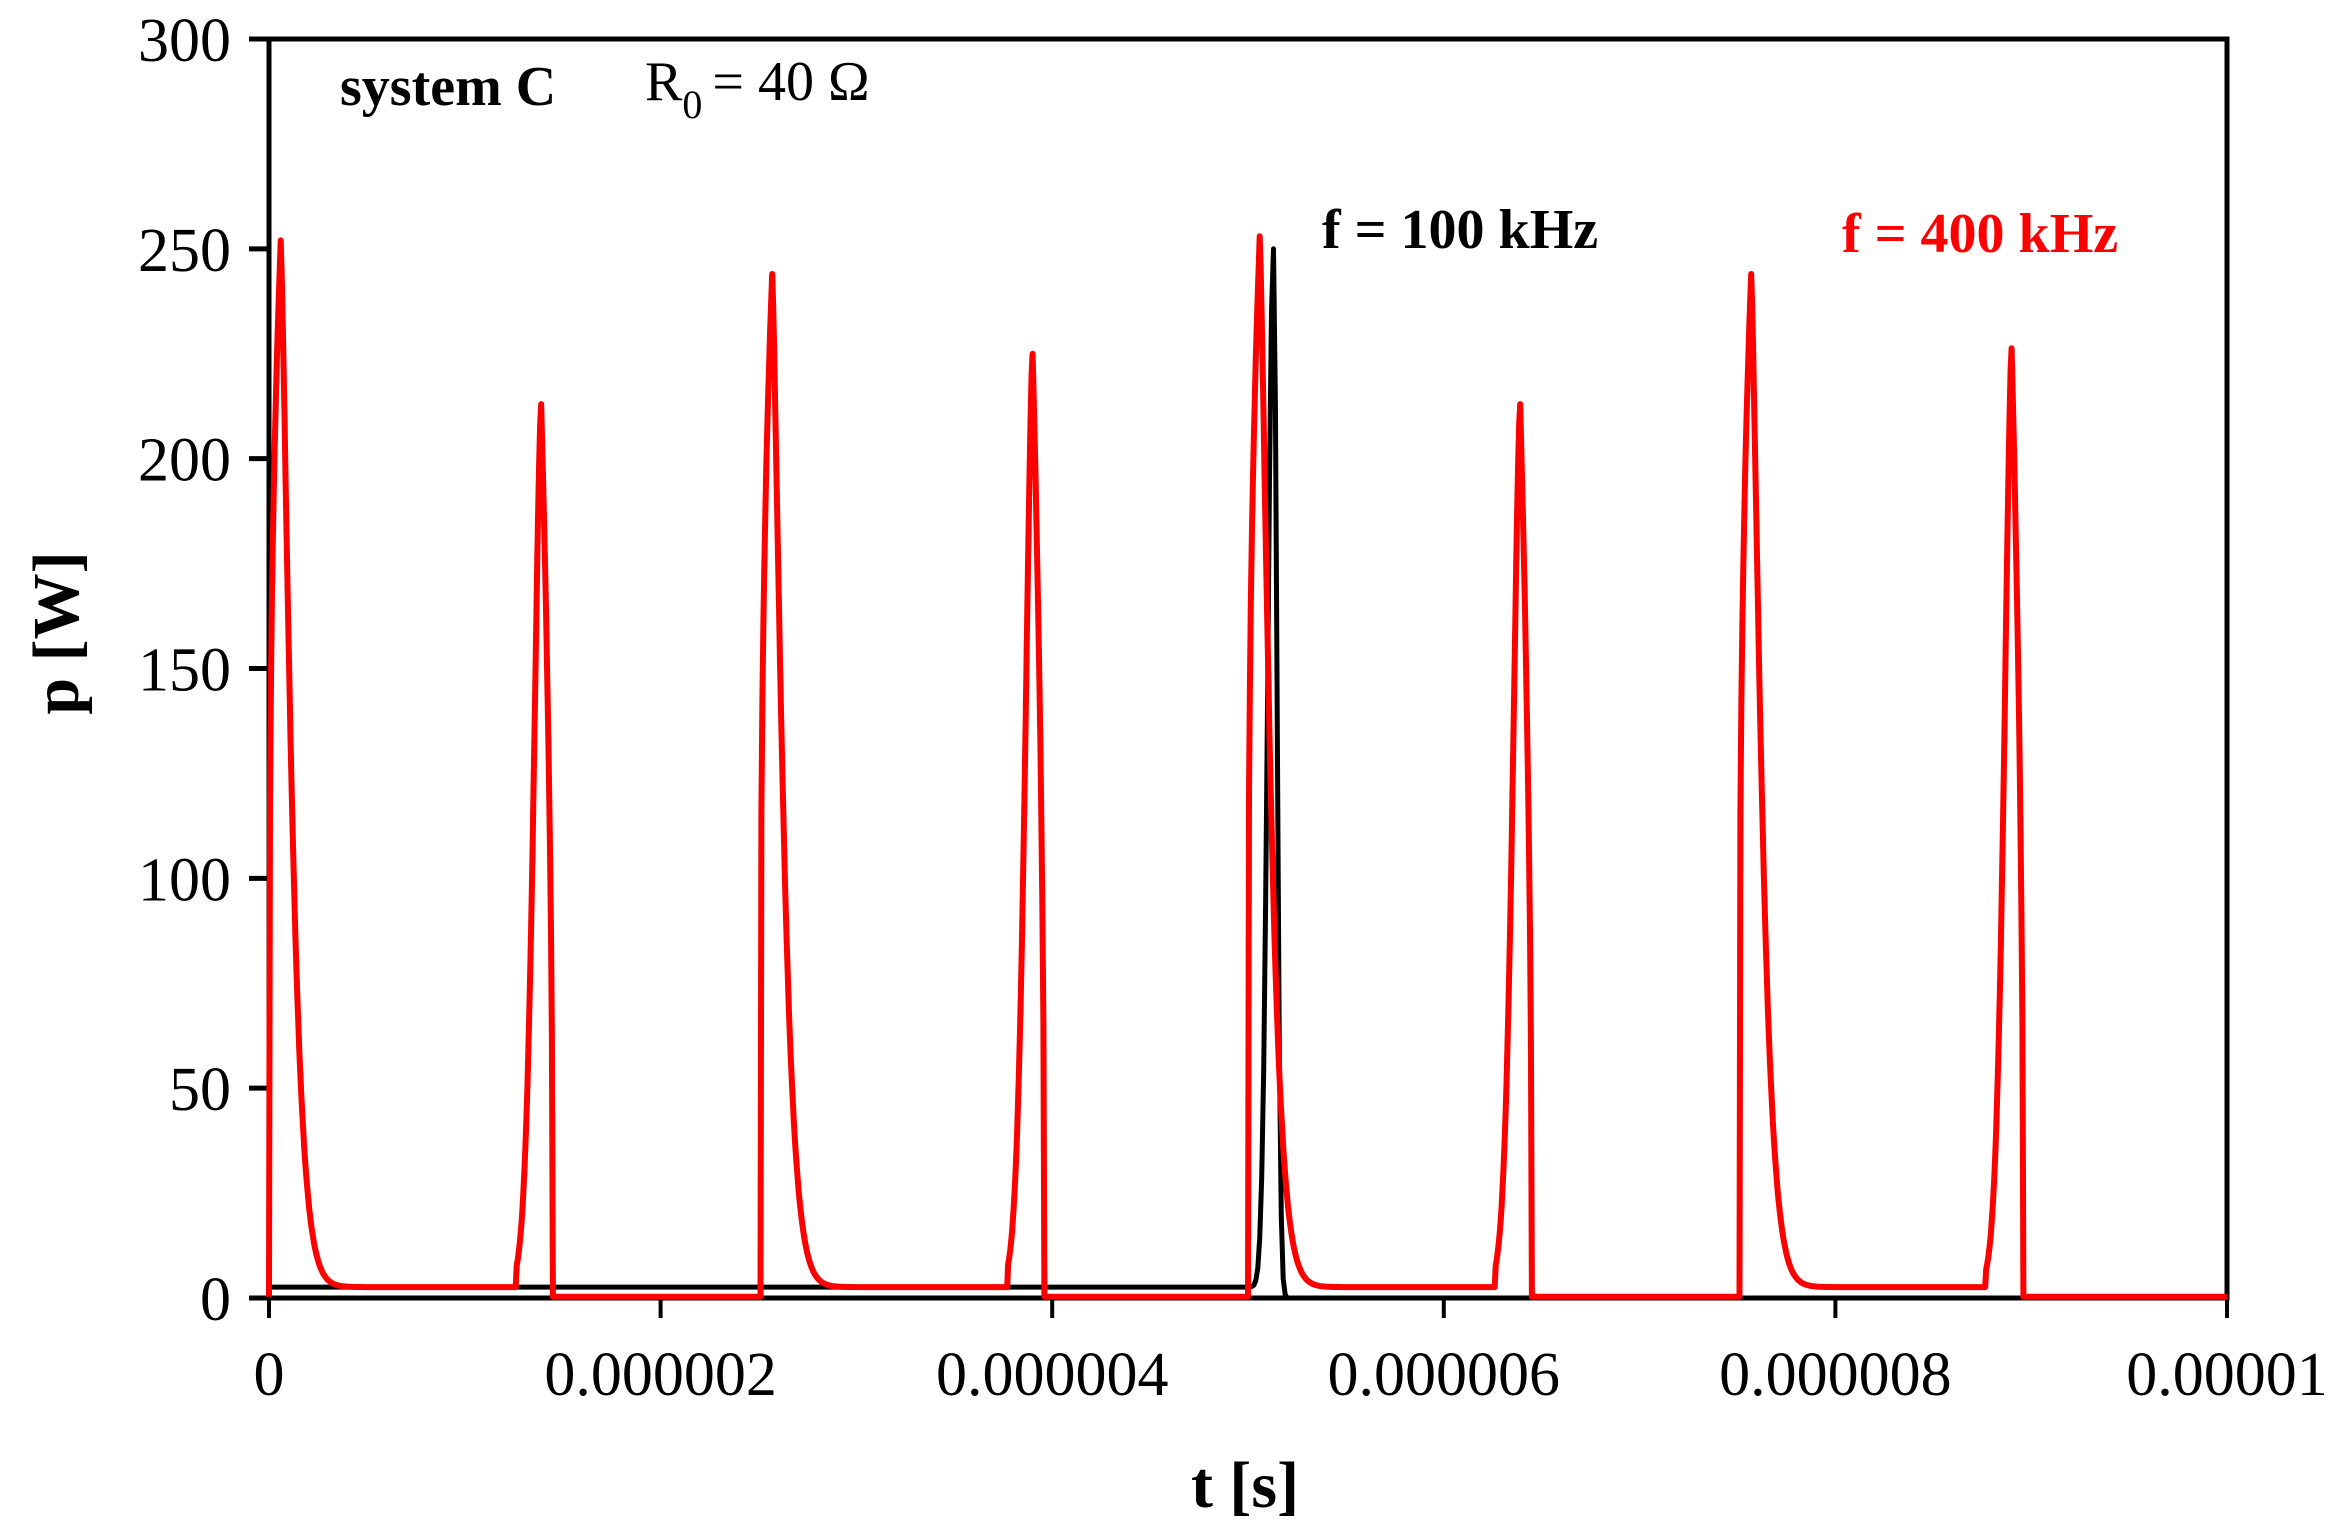  I want to click on y-tick-label: 250, so click(184, 251).